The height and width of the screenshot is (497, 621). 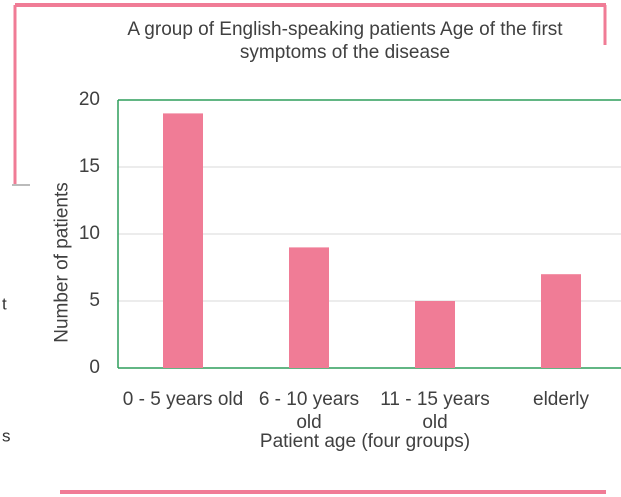 I want to click on y-tick-label: 5, so click(x=94, y=300).